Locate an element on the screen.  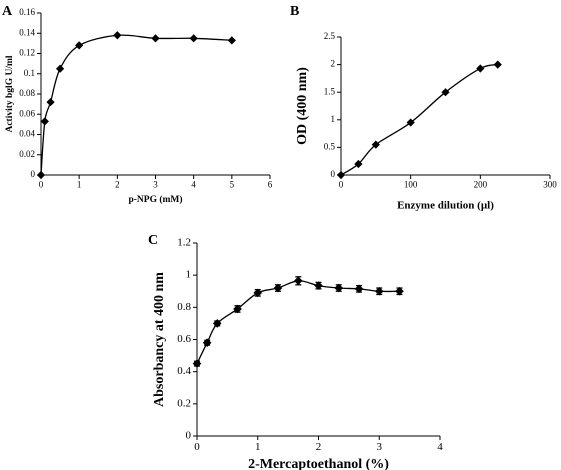
y-axis-label: Activity bglG U/ml is located at coordinates (10, 93).